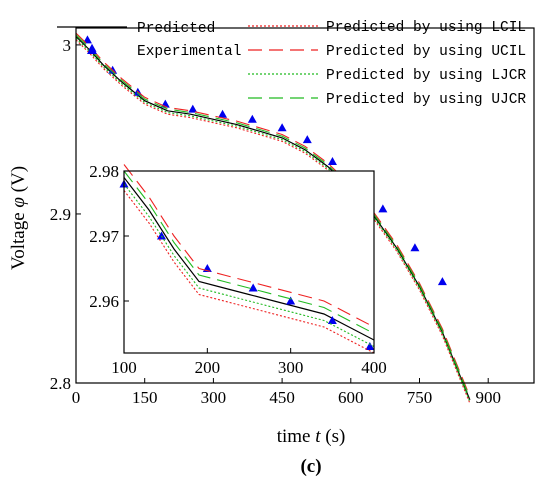 The width and height of the screenshot is (550, 484). I want to click on x-tick-label: 750, so click(420, 397).